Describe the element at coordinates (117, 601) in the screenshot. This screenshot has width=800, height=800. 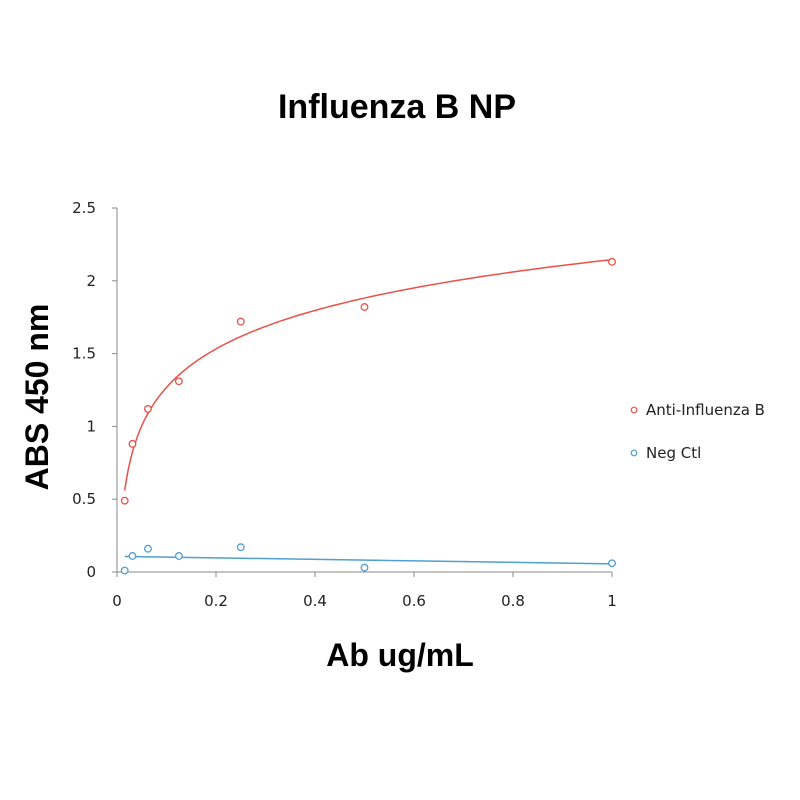
I see `x-tick-label: 0` at that location.